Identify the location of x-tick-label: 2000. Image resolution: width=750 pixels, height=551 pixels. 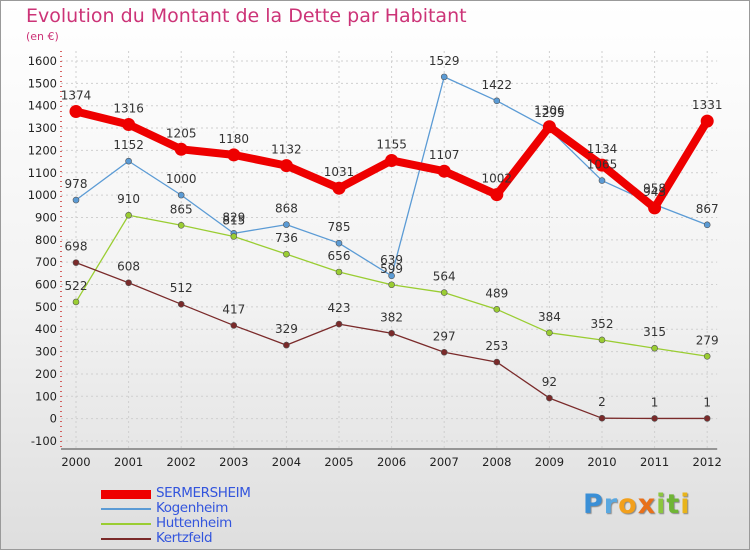
(75, 462).